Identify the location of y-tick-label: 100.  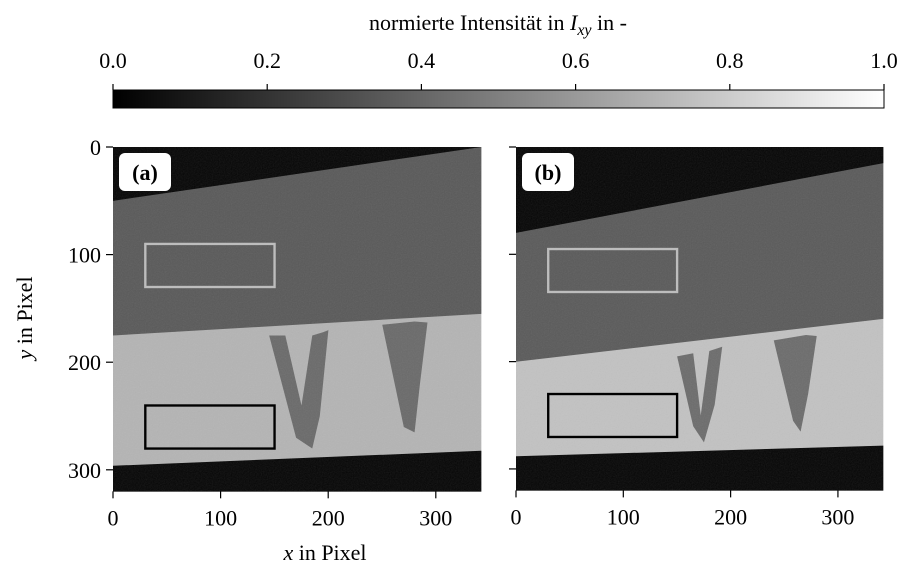
(84, 255).